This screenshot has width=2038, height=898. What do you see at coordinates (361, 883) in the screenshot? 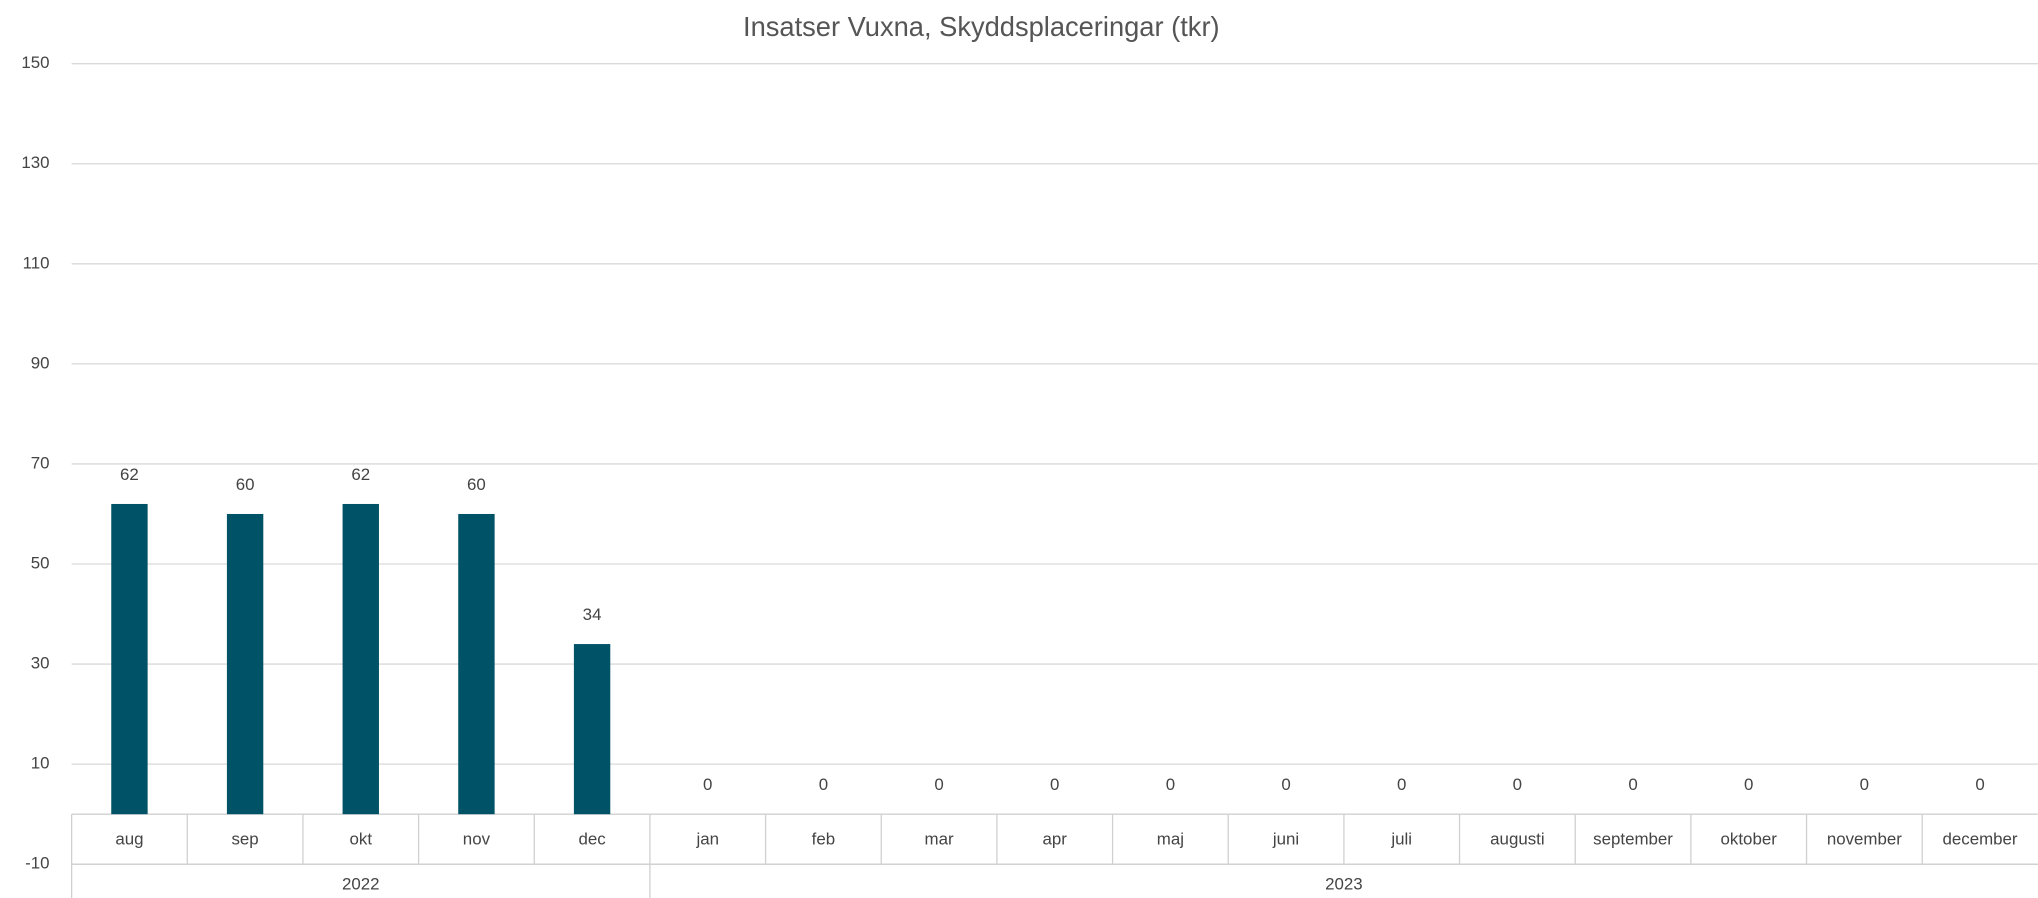
I see `group-label: 2022` at bounding box center [361, 883].